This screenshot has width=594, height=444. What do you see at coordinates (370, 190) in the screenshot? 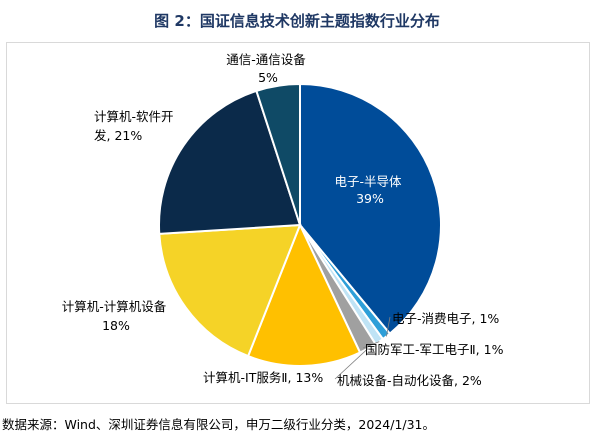
I see `label-semiconductor: 电子-半导体 39%` at bounding box center [370, 190].